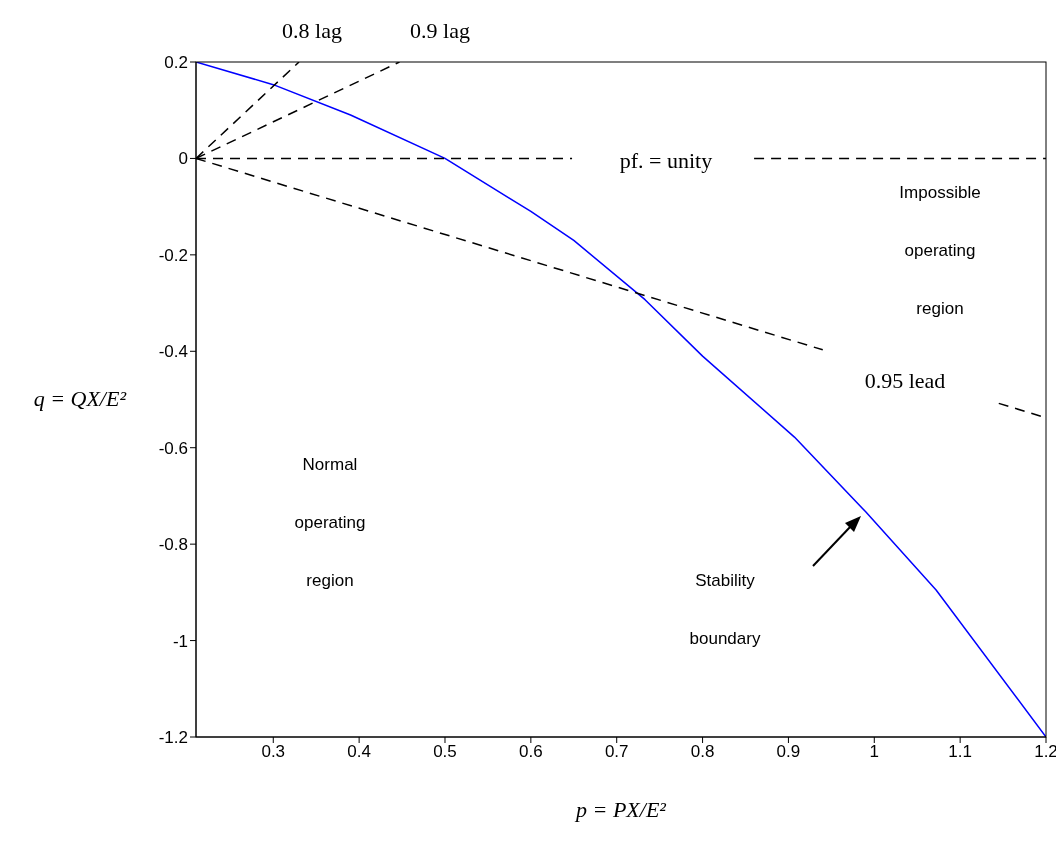 This screenshot has height=857, width=1064. What do you see at coordinates (359, 752) in the screenshot?
I see `x-tick-label: 0.4` at bounding box center [359, 752].